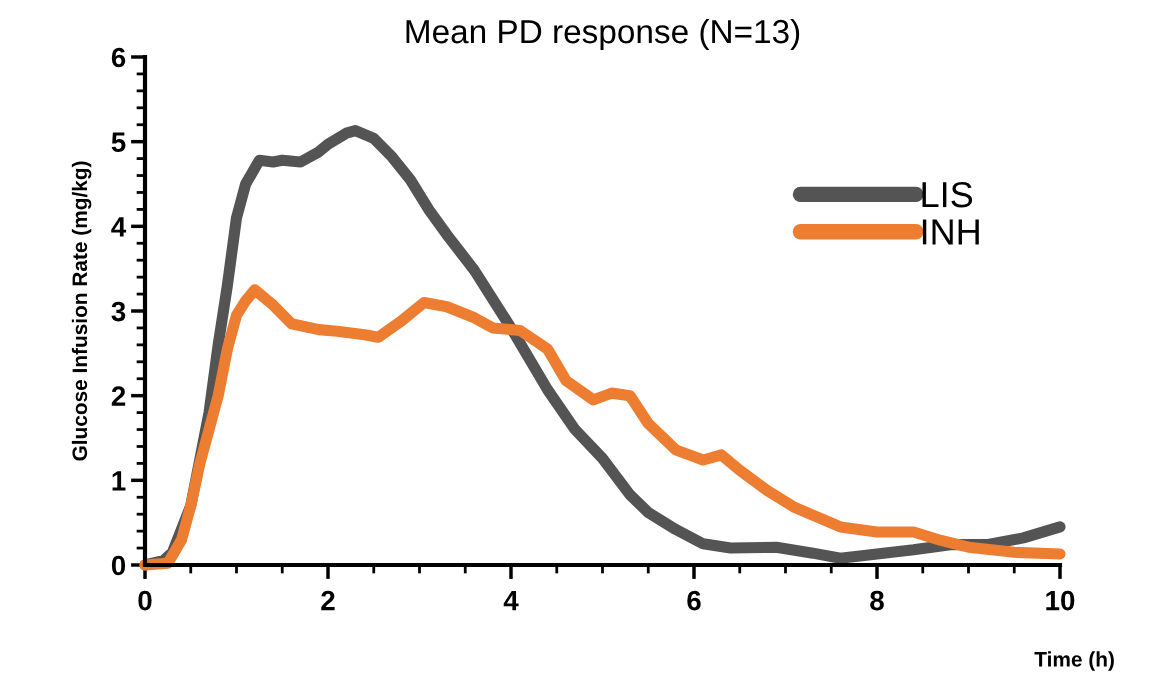  Describe the element at coordinates (603, 34) in the screenshot. I see `chart-title: Mean PD response (N=13)` at that location.